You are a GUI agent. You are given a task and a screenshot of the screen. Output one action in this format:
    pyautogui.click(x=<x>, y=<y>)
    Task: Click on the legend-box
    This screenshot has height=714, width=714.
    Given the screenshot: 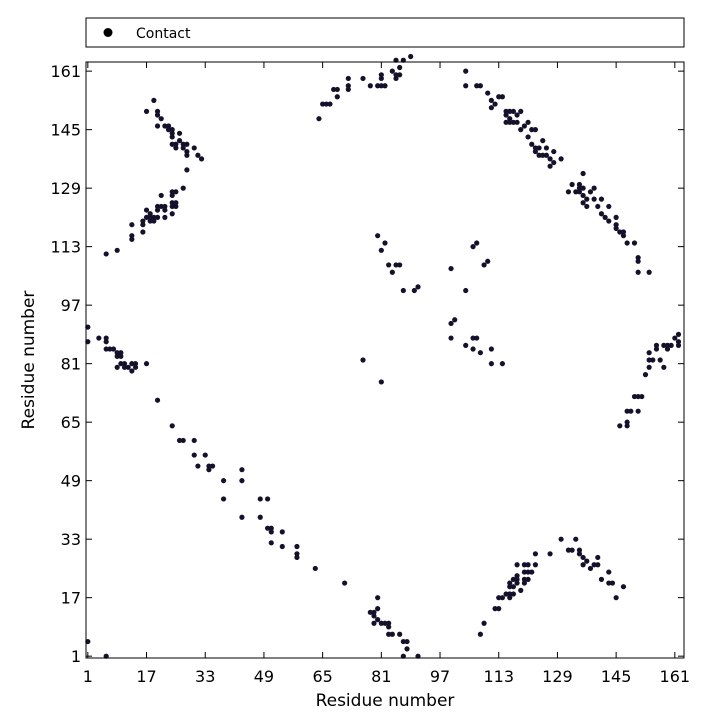 What is the action you would take?
    pyautogui.click(x=385, y=32)
    